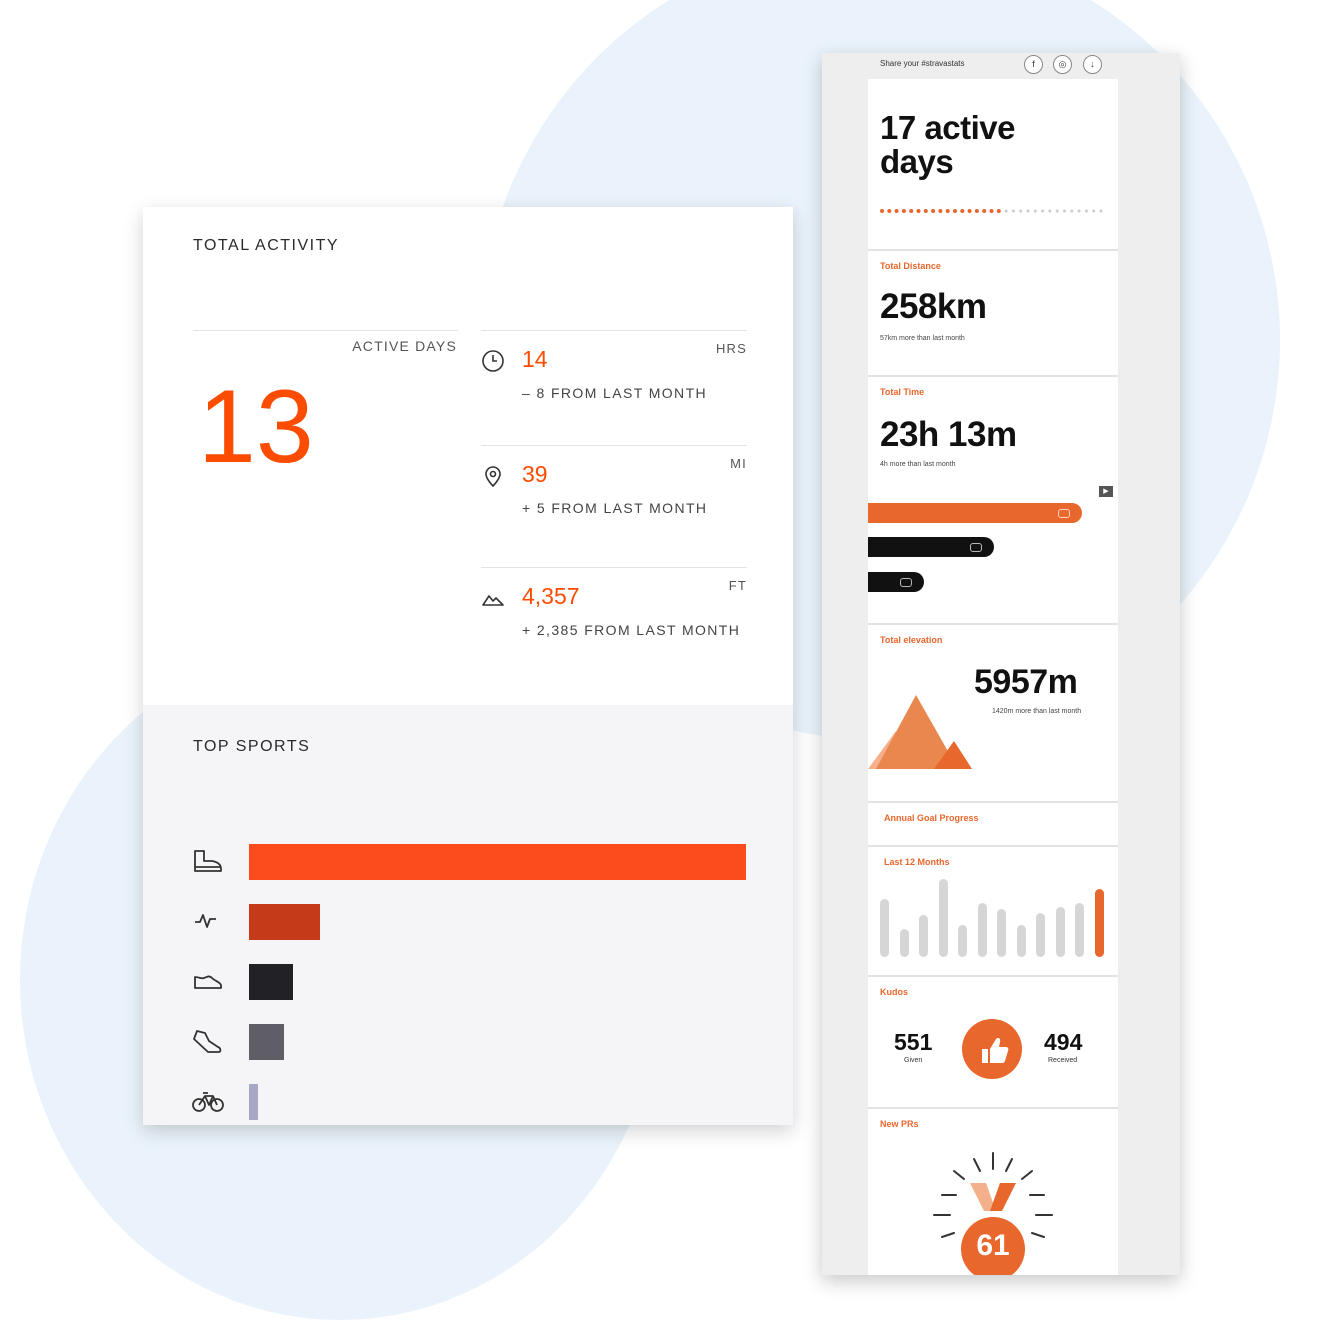 Image resolution: width=1332 pixels, height=1336 pixels. Describe the element at coordinates (902, 392) in the screenshot. I see `total-time-label: Total Time` at that location.